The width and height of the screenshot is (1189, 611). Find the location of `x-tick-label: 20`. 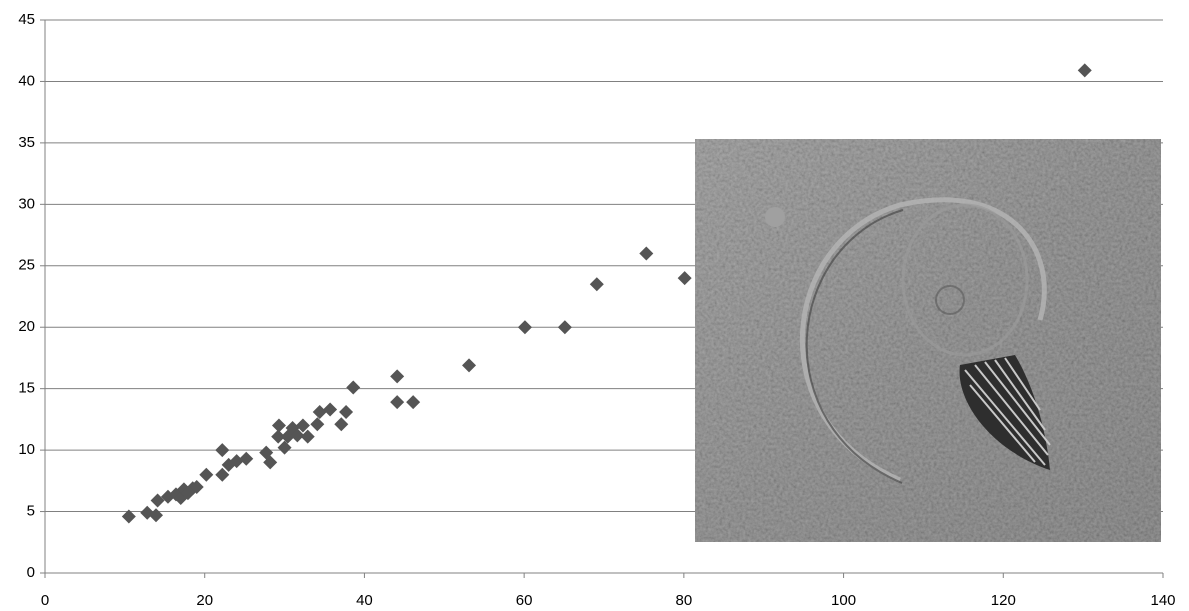

x-tick-label: 20 is located at coordinates (204, 600).